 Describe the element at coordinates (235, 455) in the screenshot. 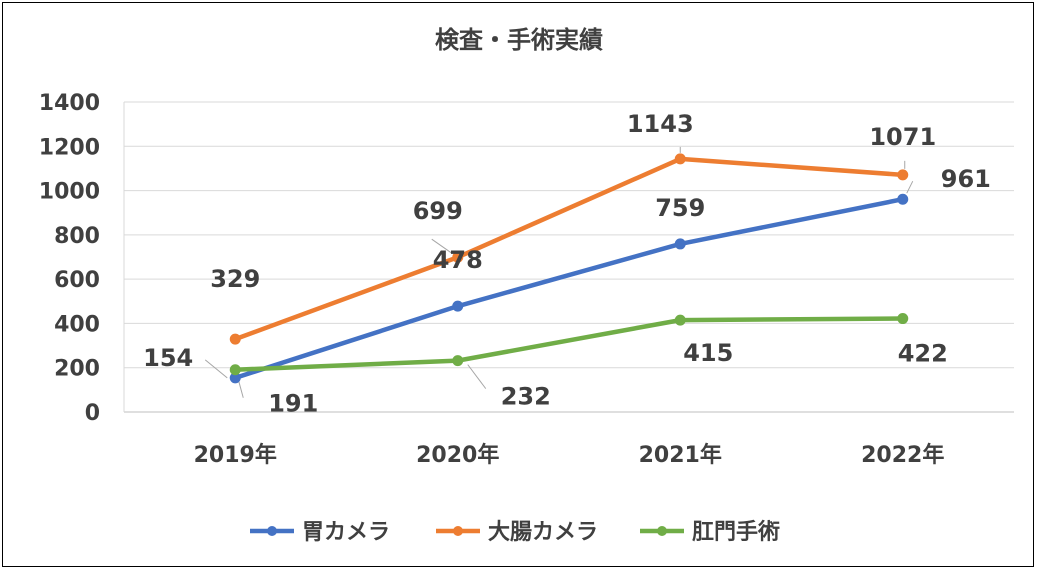

I see `x-tick-label: 2019年` at that location.